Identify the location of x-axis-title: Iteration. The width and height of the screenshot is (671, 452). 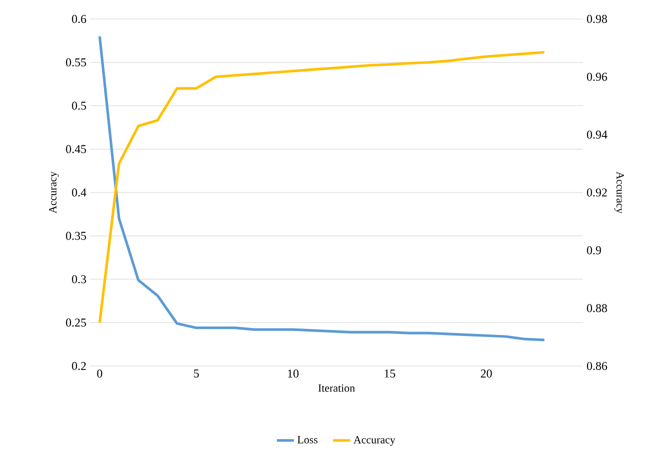
(336, 388).